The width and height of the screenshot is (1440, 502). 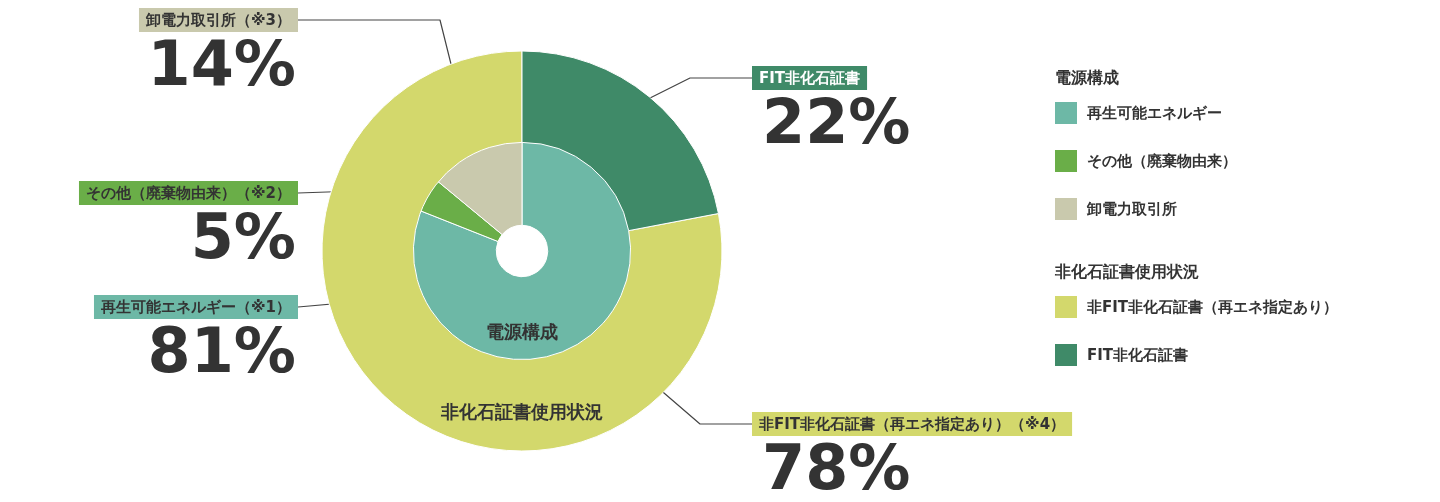 I want to click on data-label: 5%, so click(x=243, y=237).